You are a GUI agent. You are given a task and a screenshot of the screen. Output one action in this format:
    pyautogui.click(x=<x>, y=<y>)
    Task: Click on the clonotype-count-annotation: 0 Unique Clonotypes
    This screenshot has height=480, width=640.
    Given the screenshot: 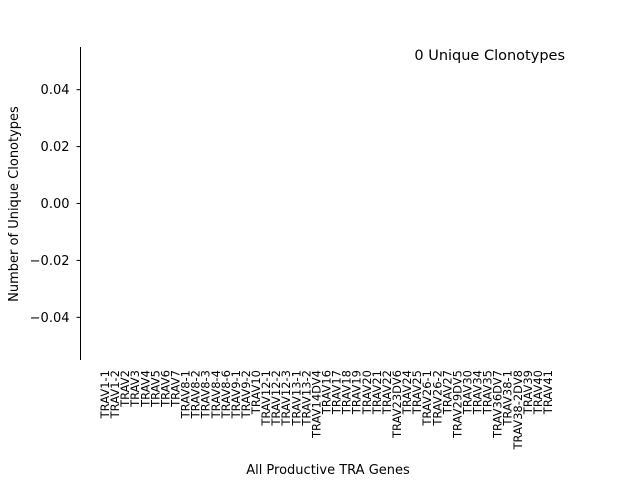 What is the action you would take?
    pyautogui.click(x=489, y=56)
    